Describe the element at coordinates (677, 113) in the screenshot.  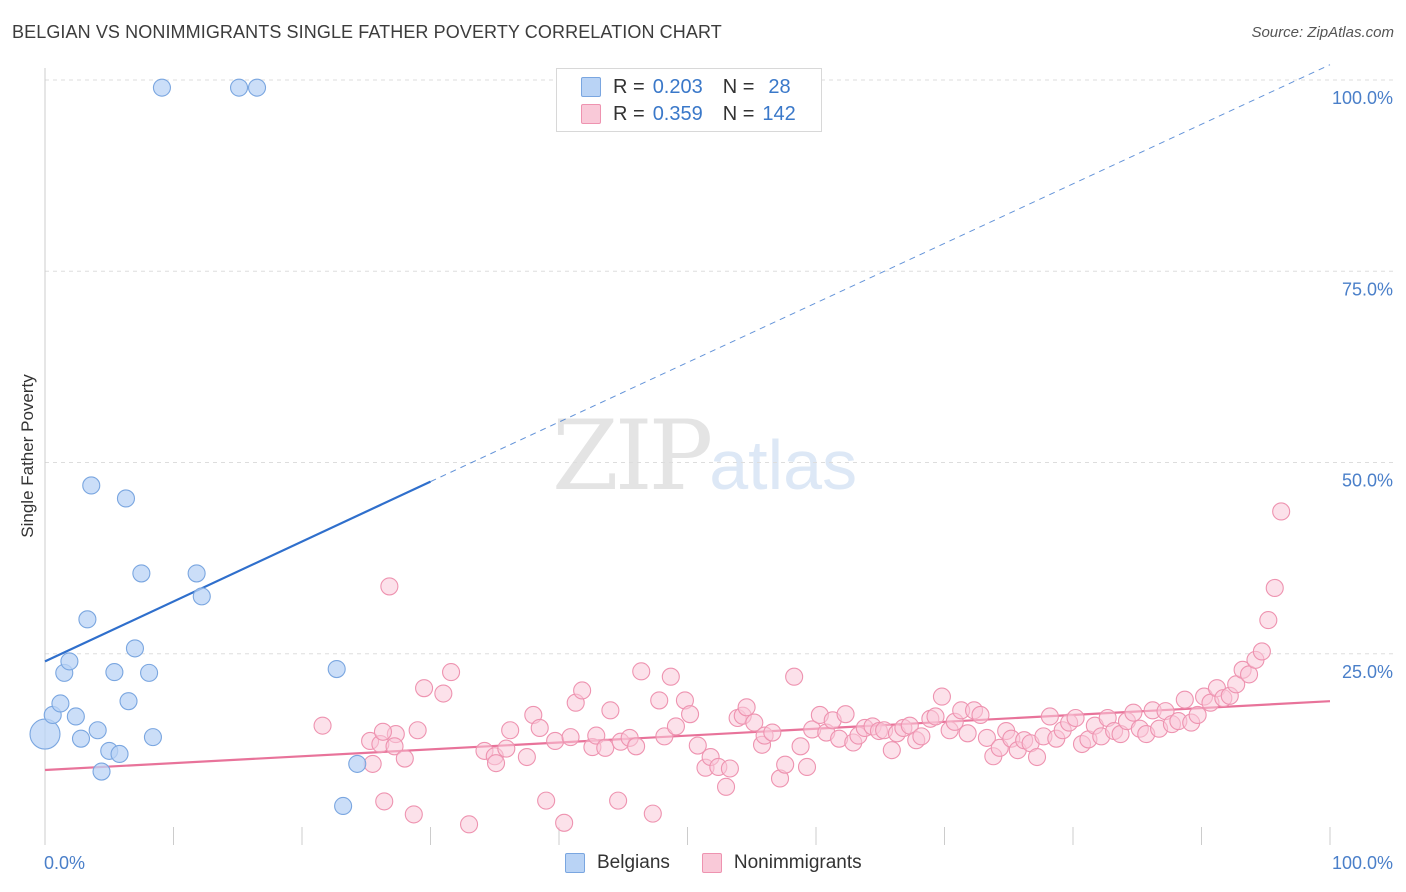
I see `nonimmigrants-r-value: 0.359` at that location.